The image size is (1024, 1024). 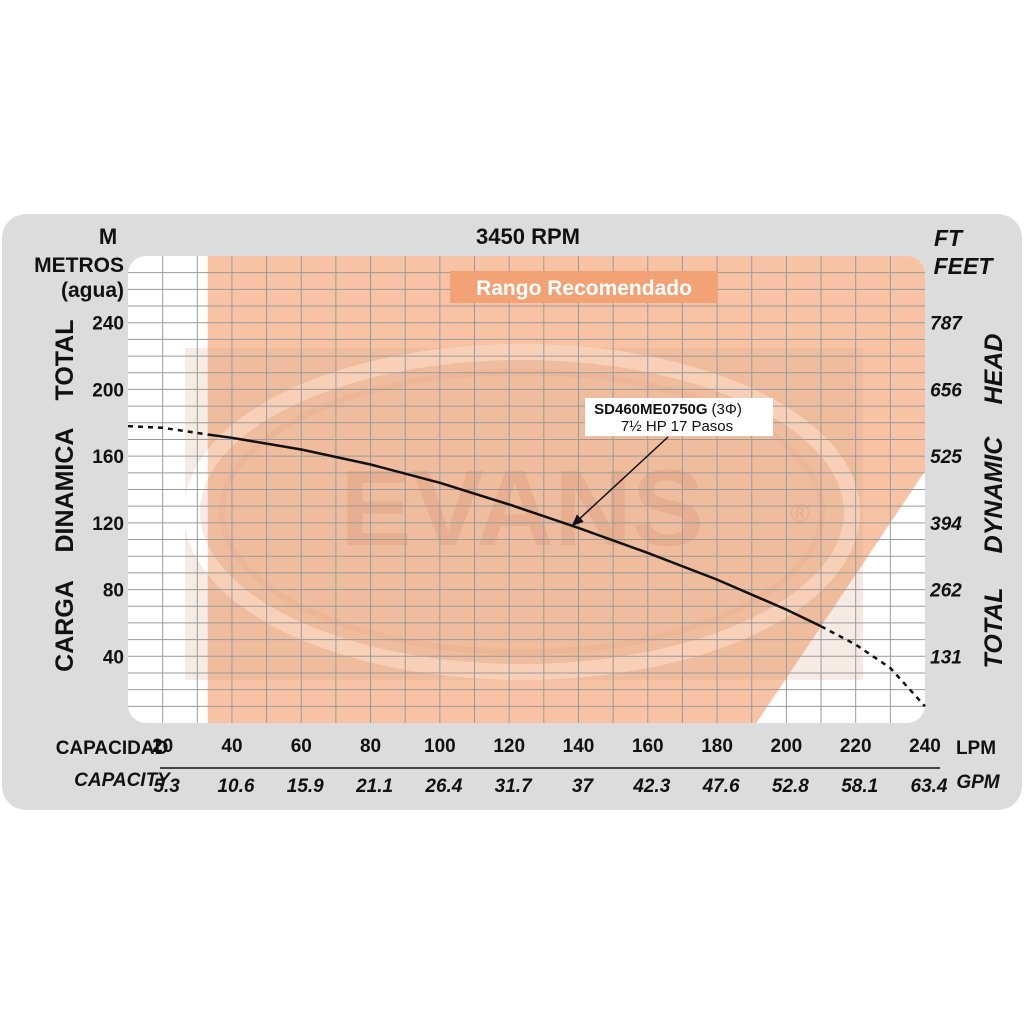 I want to click on y-right-word-dynamic: DYNAMIC, so click(x=994, y=495).